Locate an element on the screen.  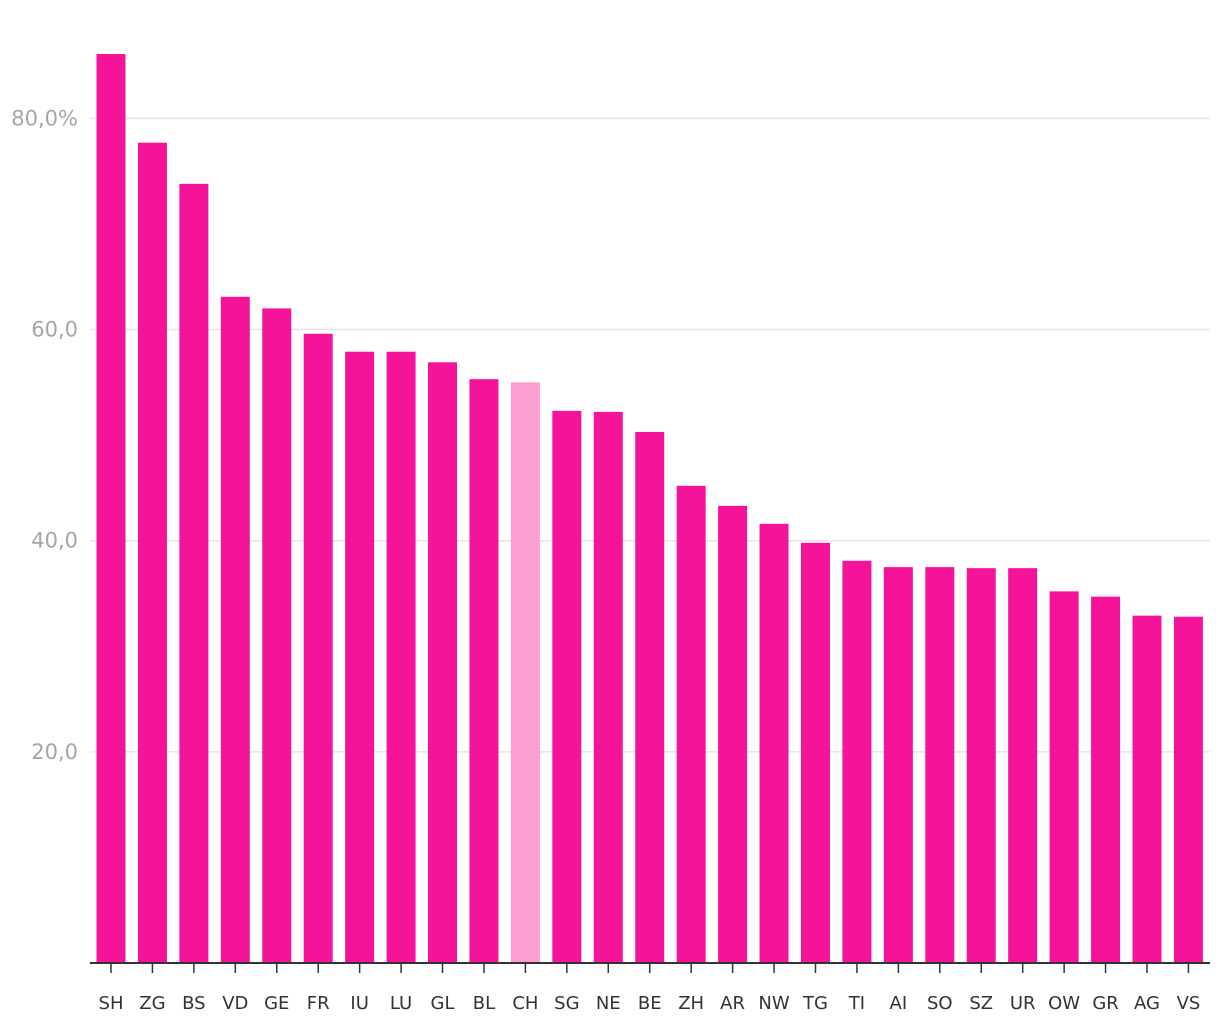
x-tick-label: TI is located at coordinates (856, 1003).